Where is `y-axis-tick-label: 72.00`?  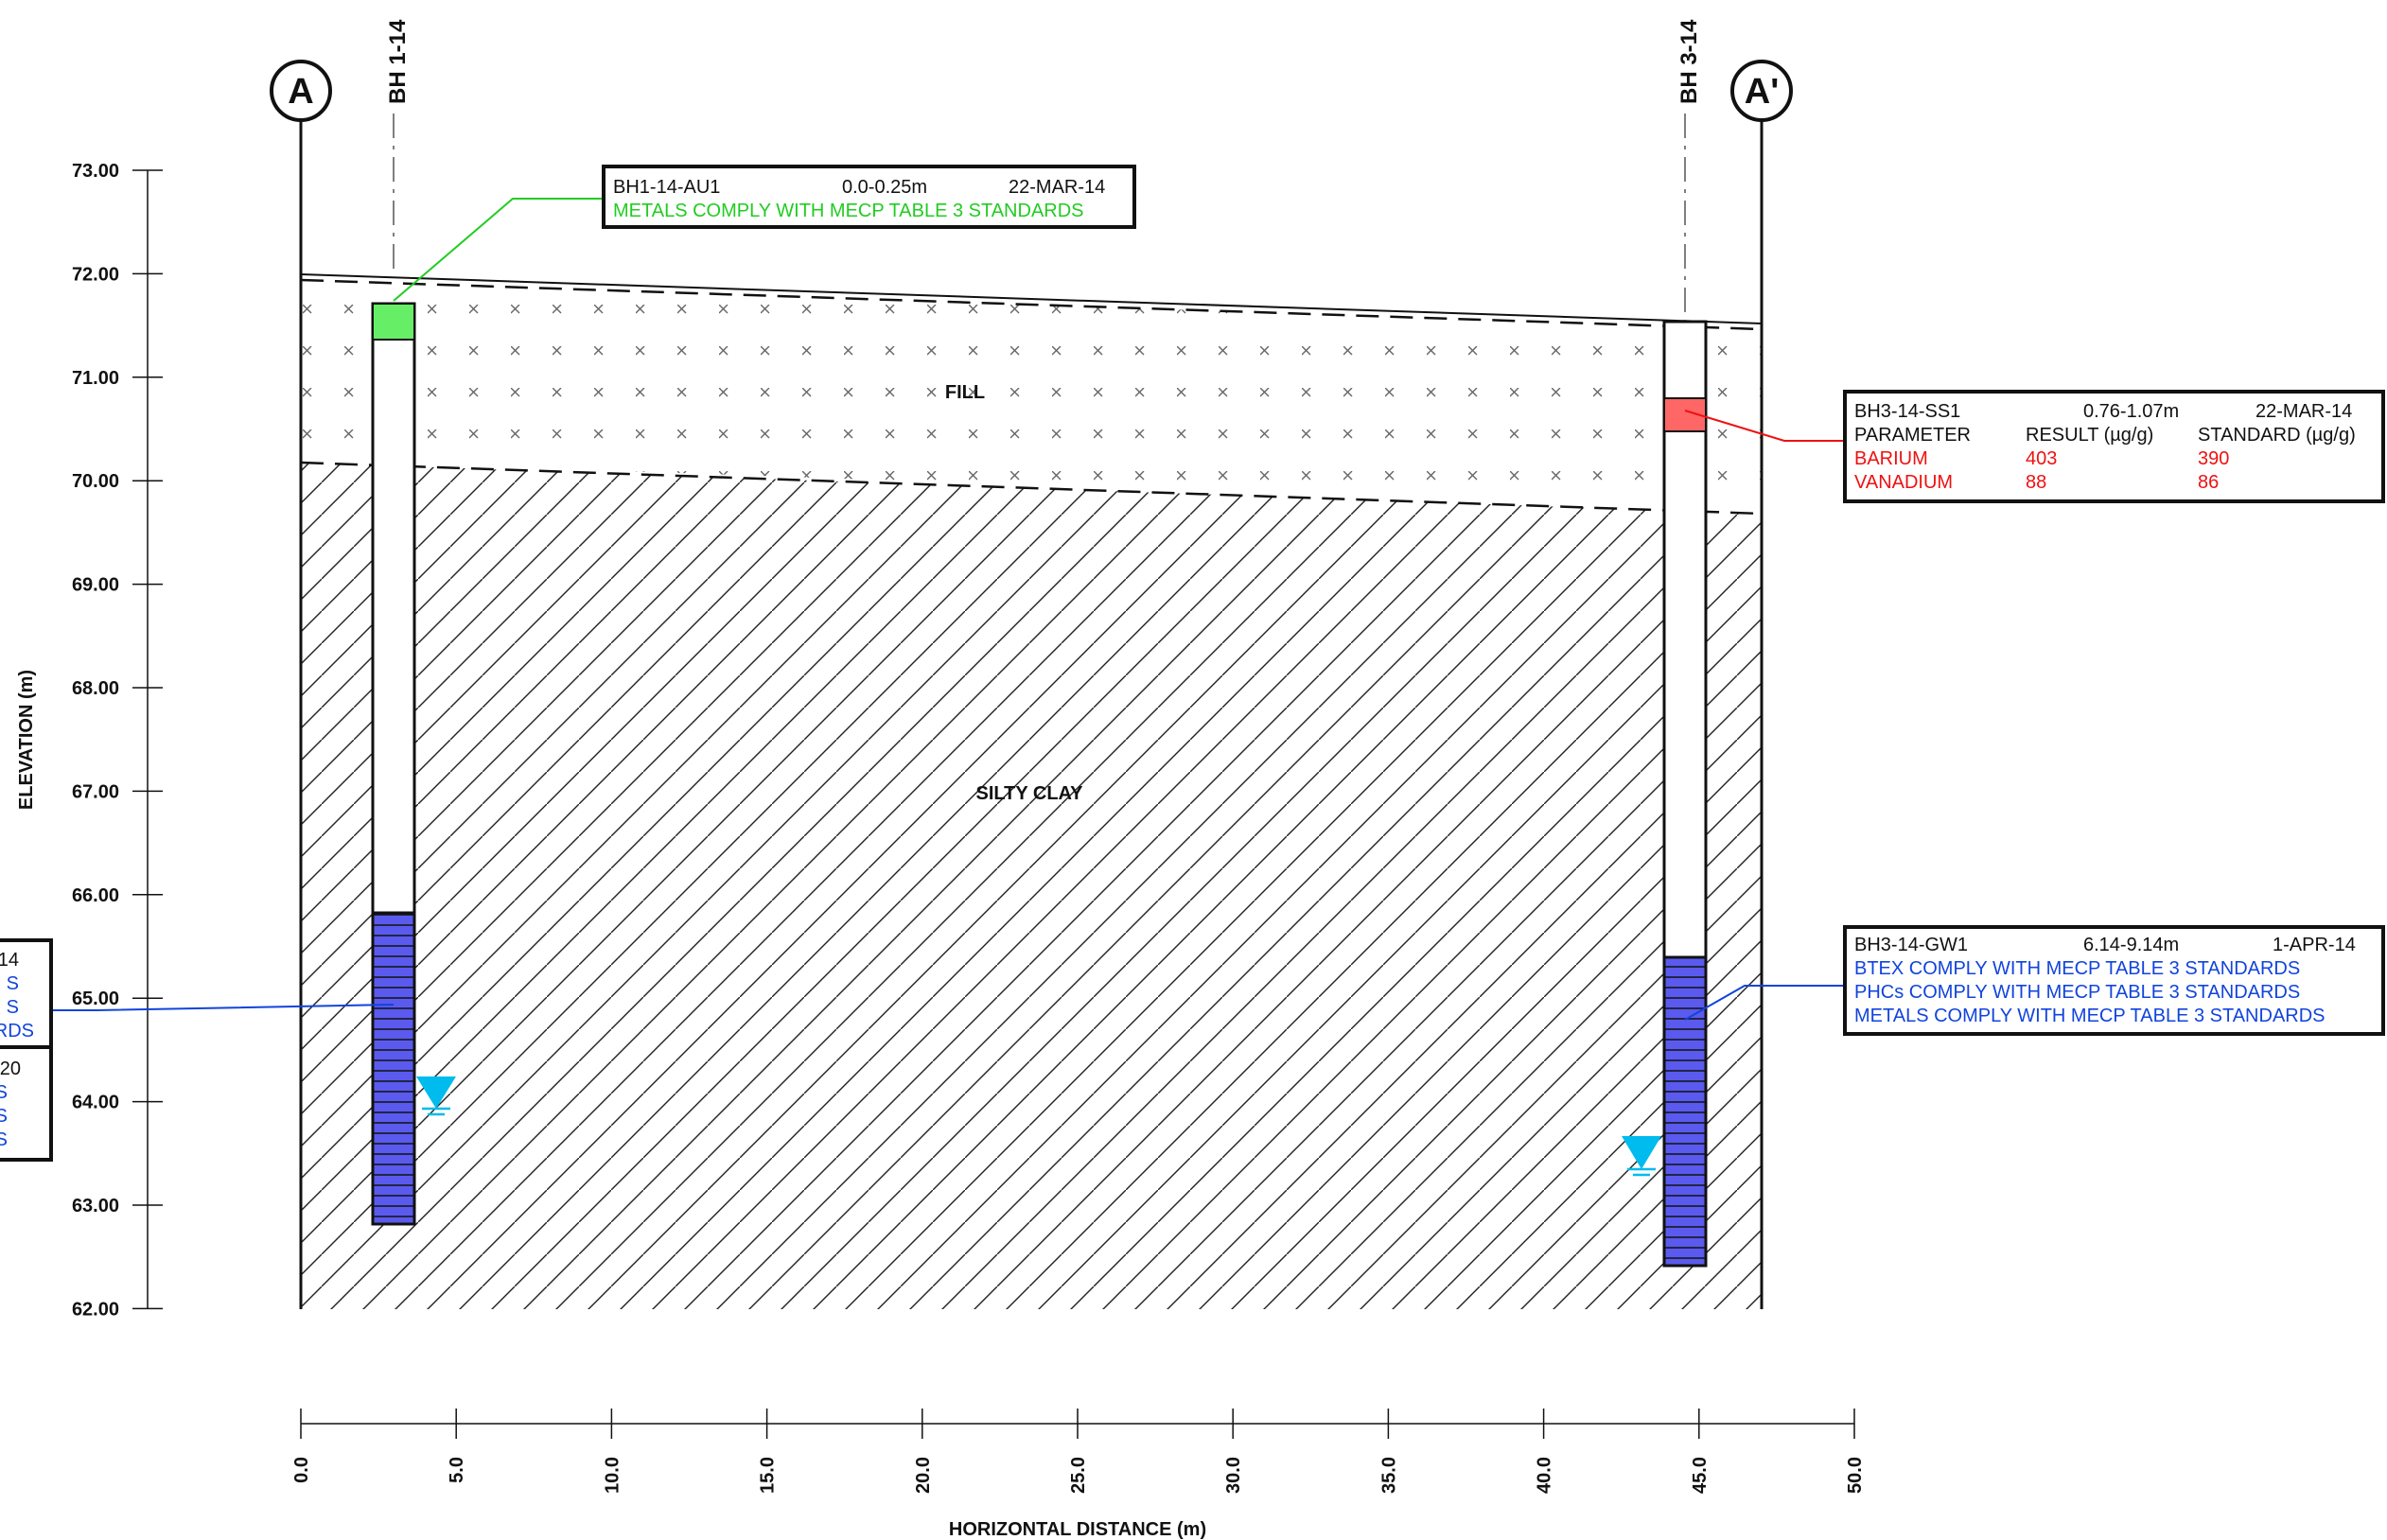 y-axis-tick-label: 72.00 is located at coordinates (95, 274).